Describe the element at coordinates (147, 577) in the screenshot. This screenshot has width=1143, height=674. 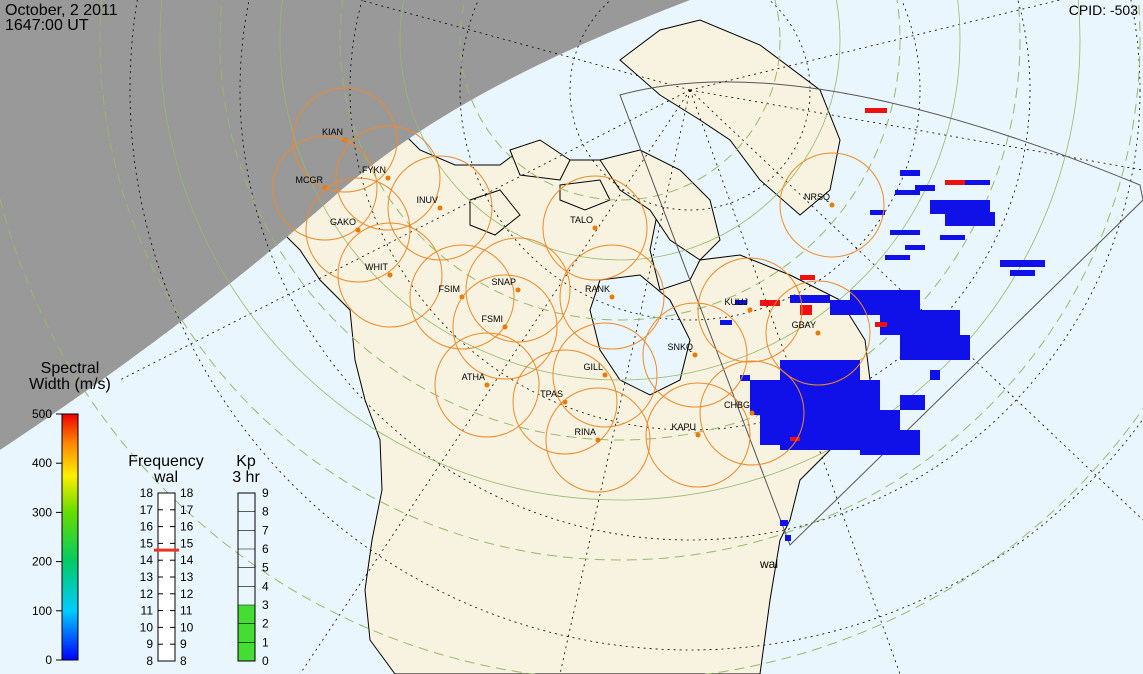
I see `frequency-tick-label-left: 13` at that location.